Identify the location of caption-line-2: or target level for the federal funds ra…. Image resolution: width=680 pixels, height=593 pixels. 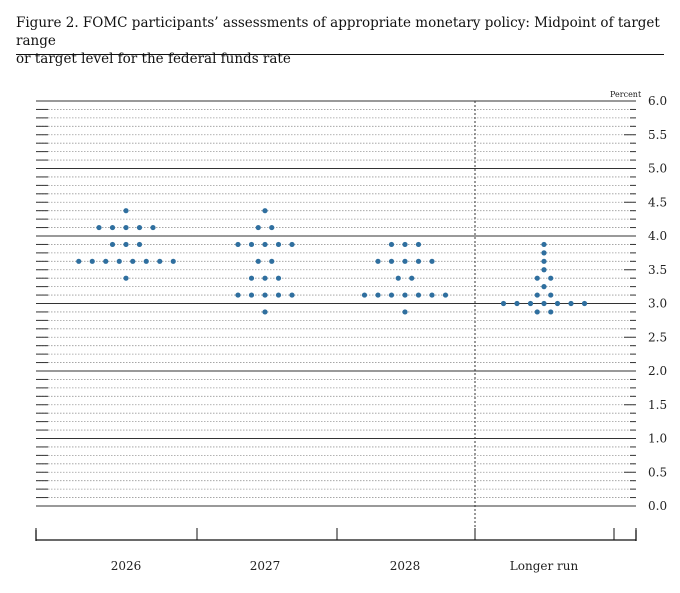
(153, 59).